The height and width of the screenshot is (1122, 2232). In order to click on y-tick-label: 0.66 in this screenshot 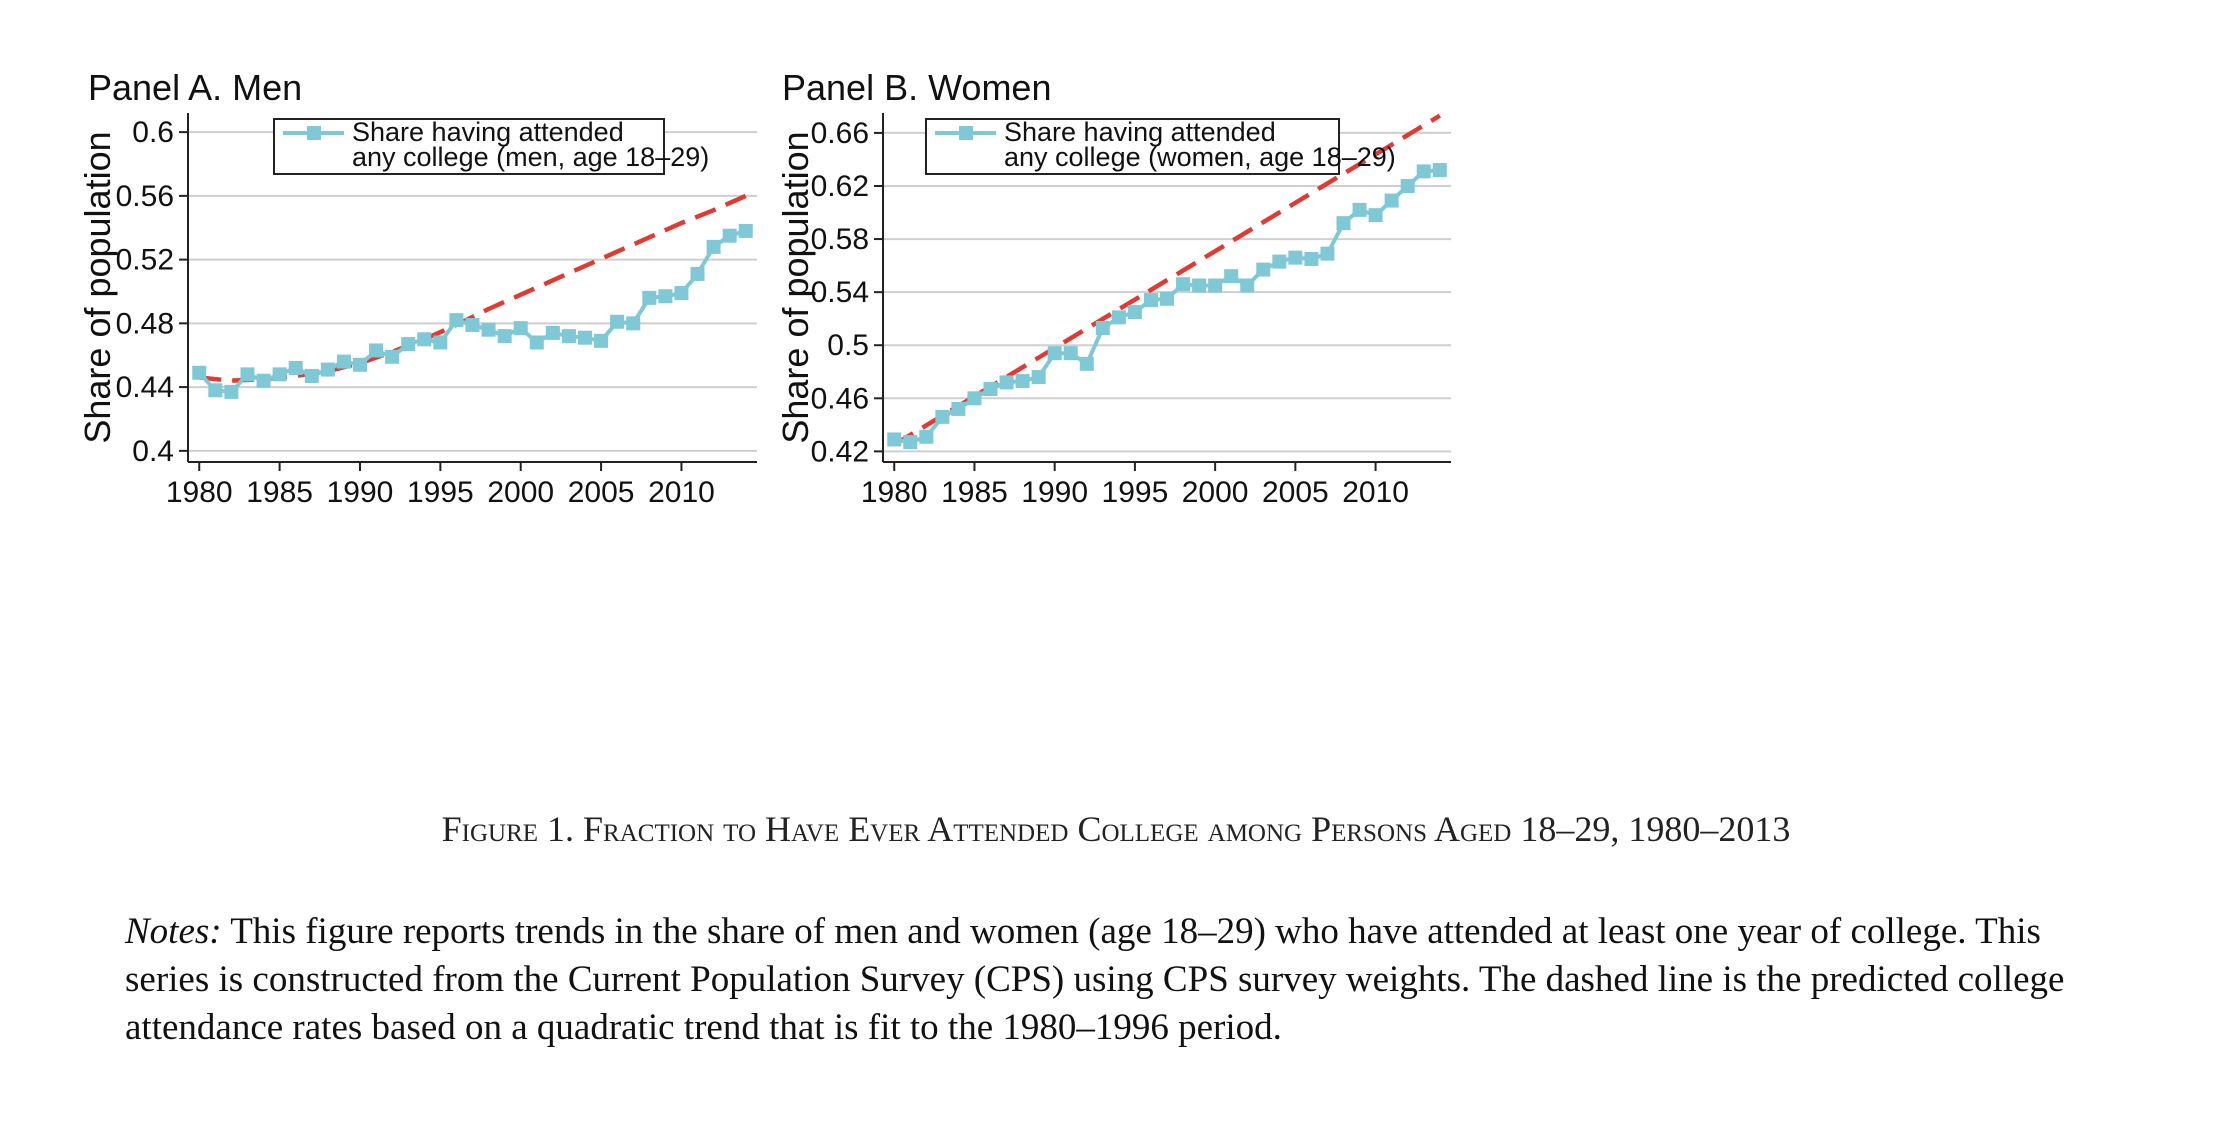, I will do `click(840, 133)`.